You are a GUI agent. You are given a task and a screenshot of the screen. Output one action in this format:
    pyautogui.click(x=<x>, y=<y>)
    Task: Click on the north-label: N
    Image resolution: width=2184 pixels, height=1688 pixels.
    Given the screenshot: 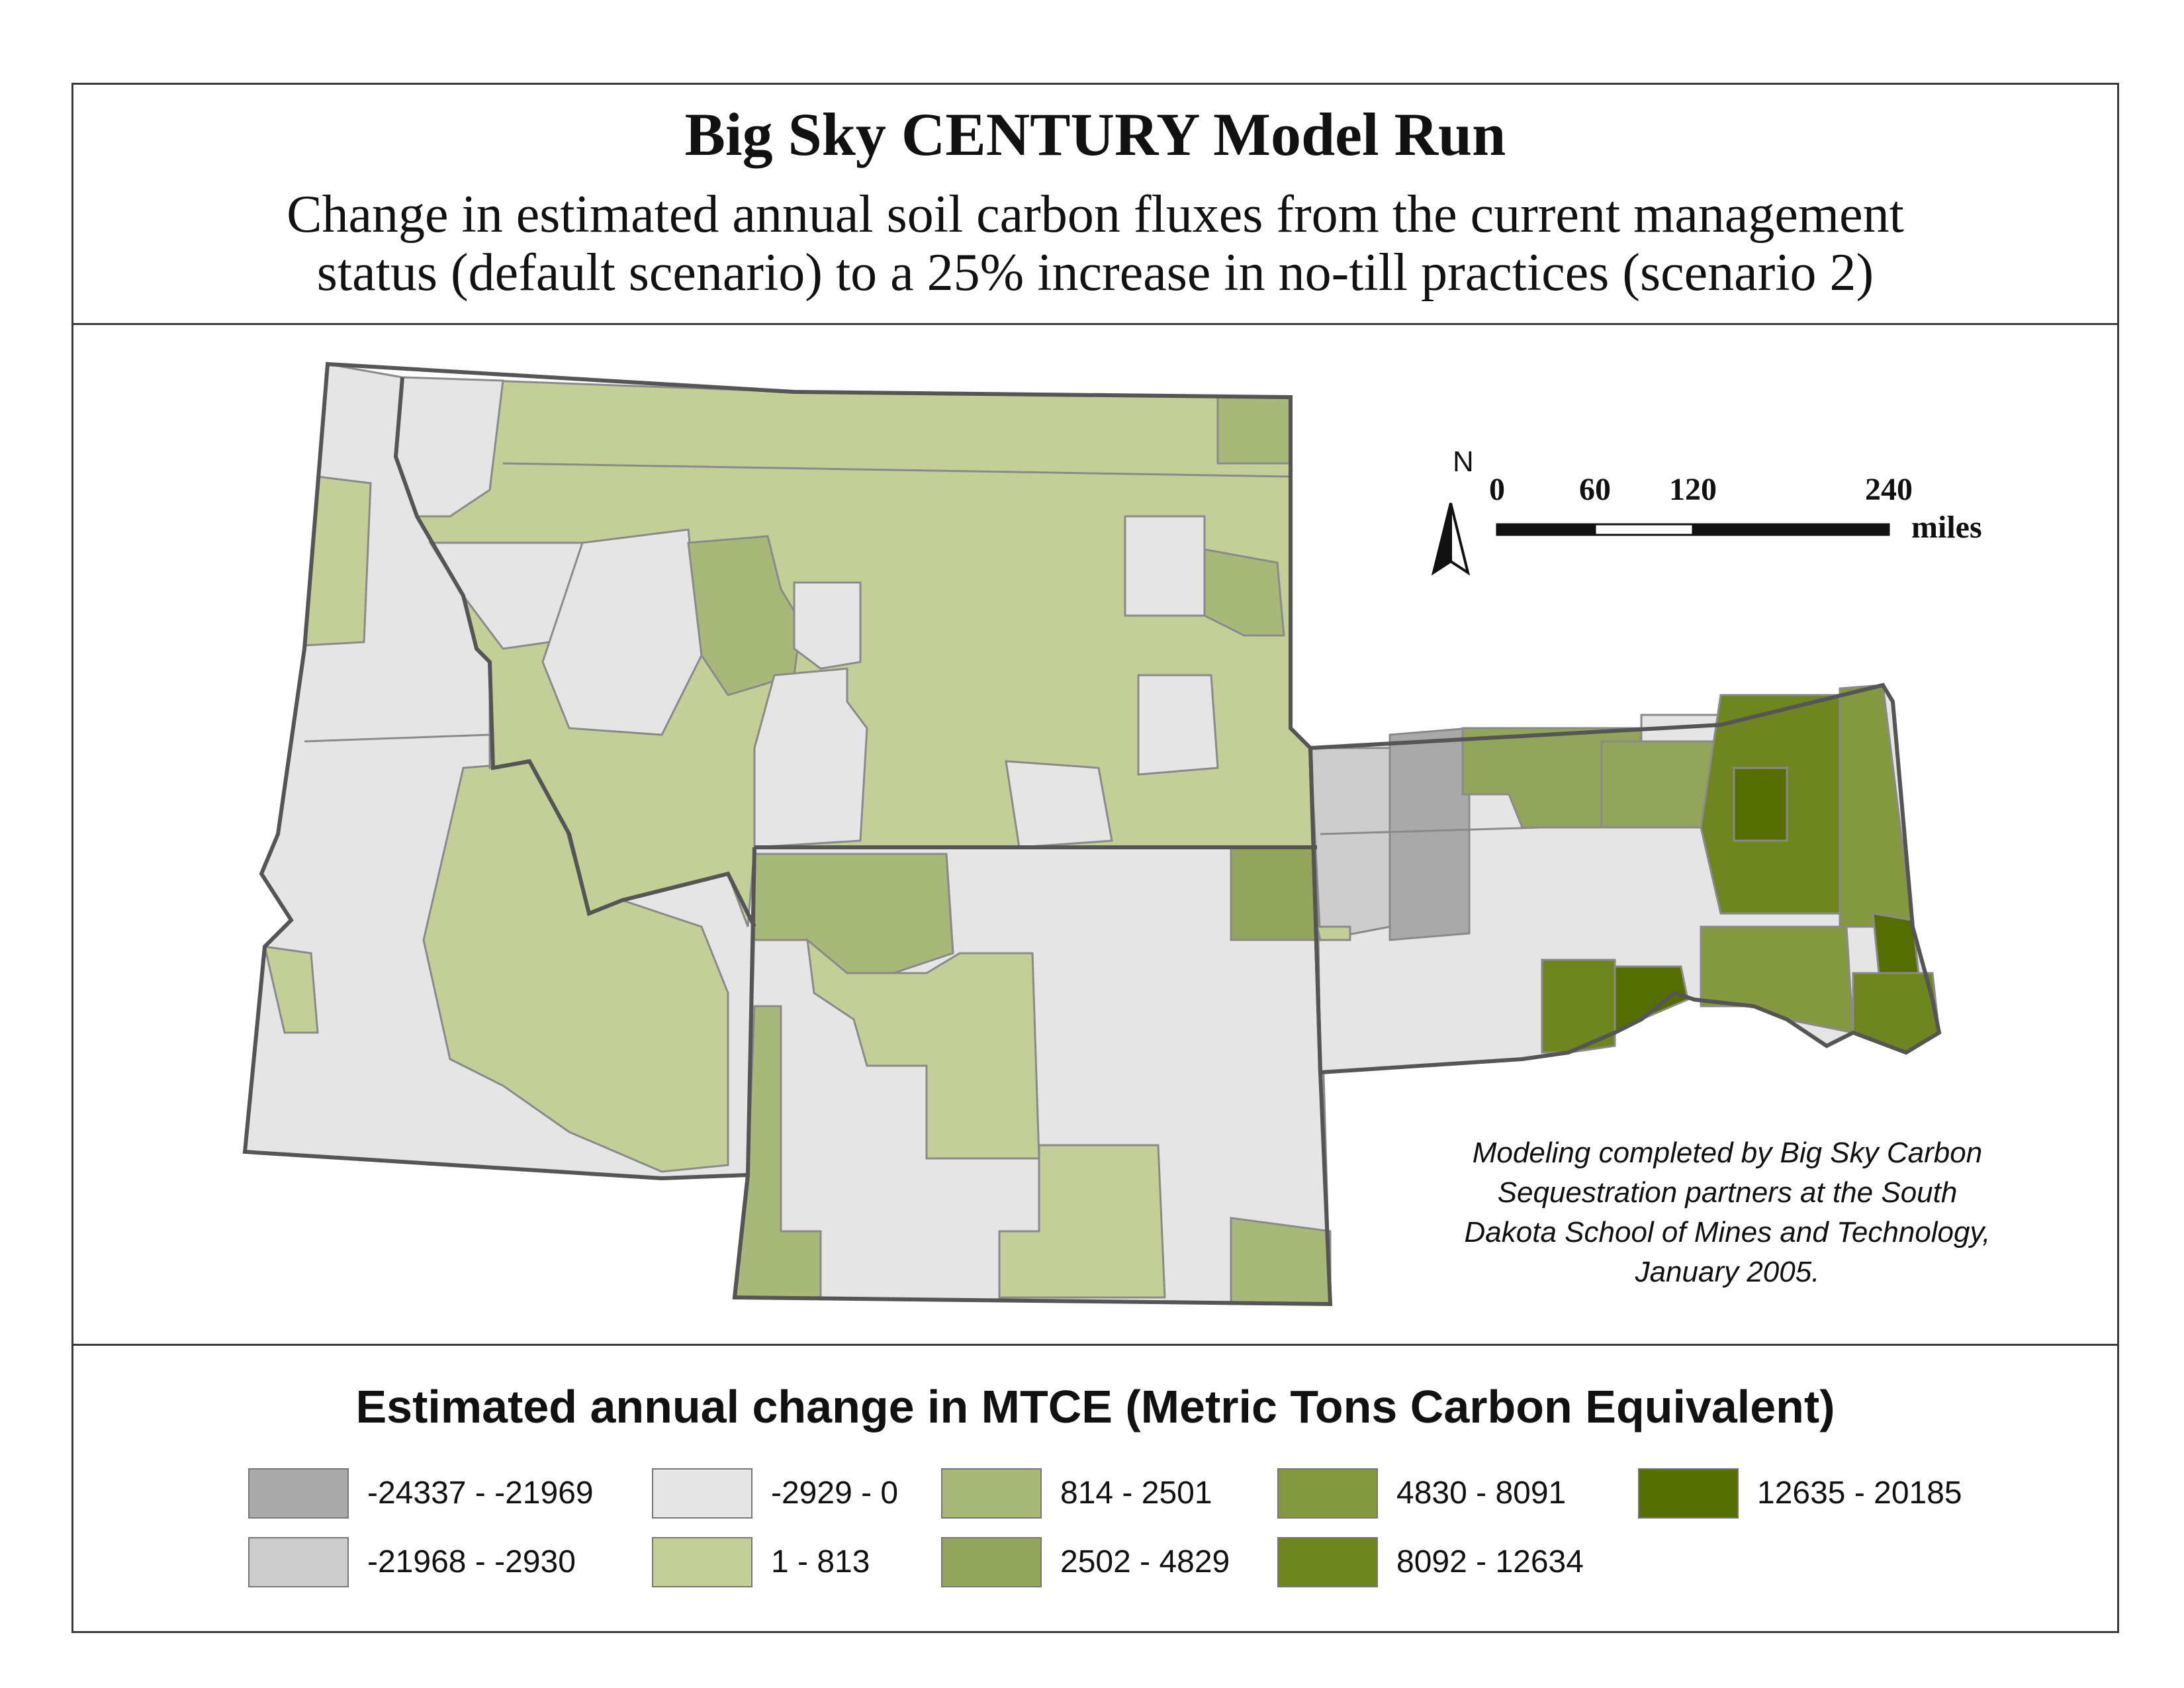 What is the action you would take?
    pyautogui.click(x=1464, y=461)
    